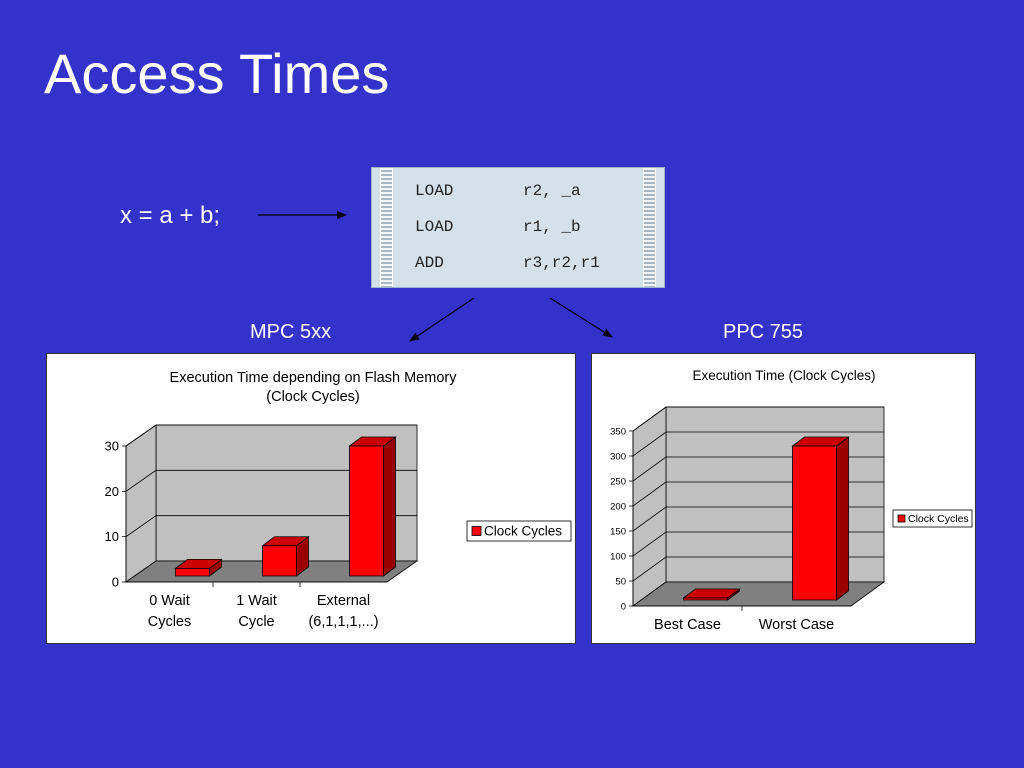 This screenshot has height=768, width=1024. Describe the element at coordinates (552, 191) in the screenshot. I see `code-args: r2, _a` at that location.